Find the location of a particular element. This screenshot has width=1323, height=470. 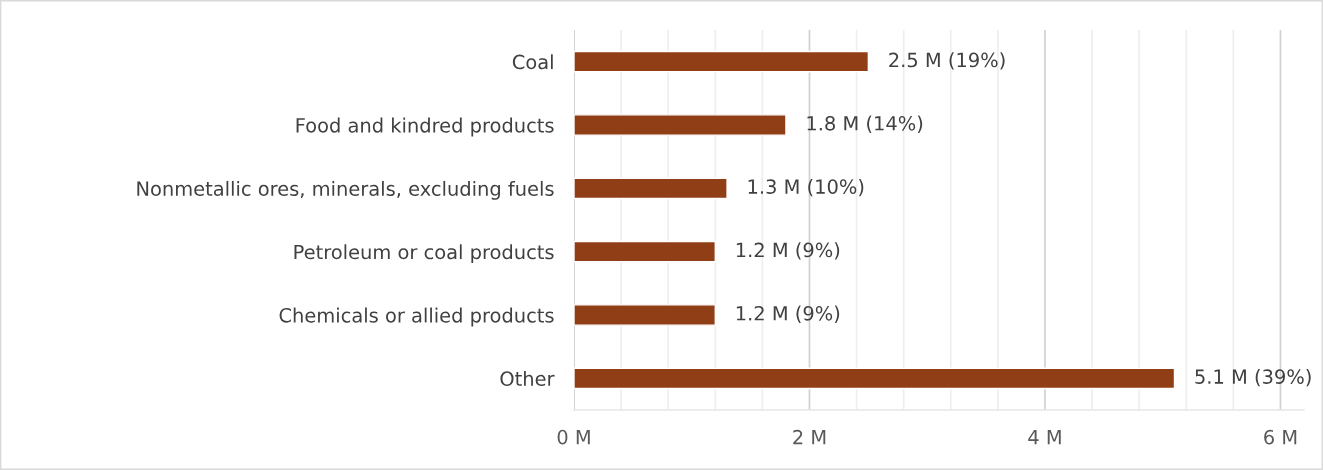

x-tick-label: 4 M is located at coordinates (1044, 437).